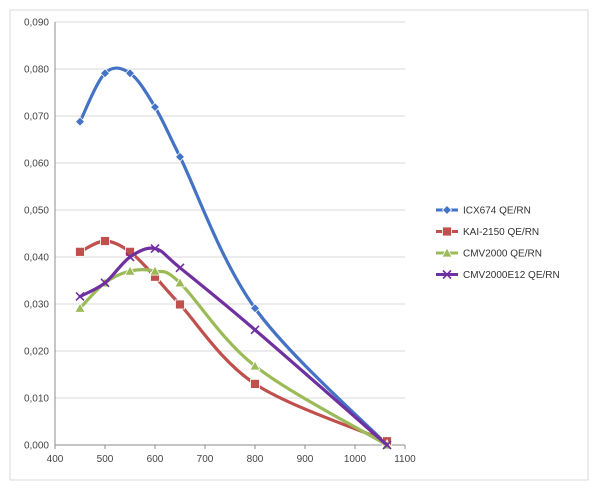 Image resolution: width=599 pixels, height=492 pixels. Describe the element at coordinates (502, 254) in the screenshot. I see `legend-label: CMV2000 QE/RN` at that location.